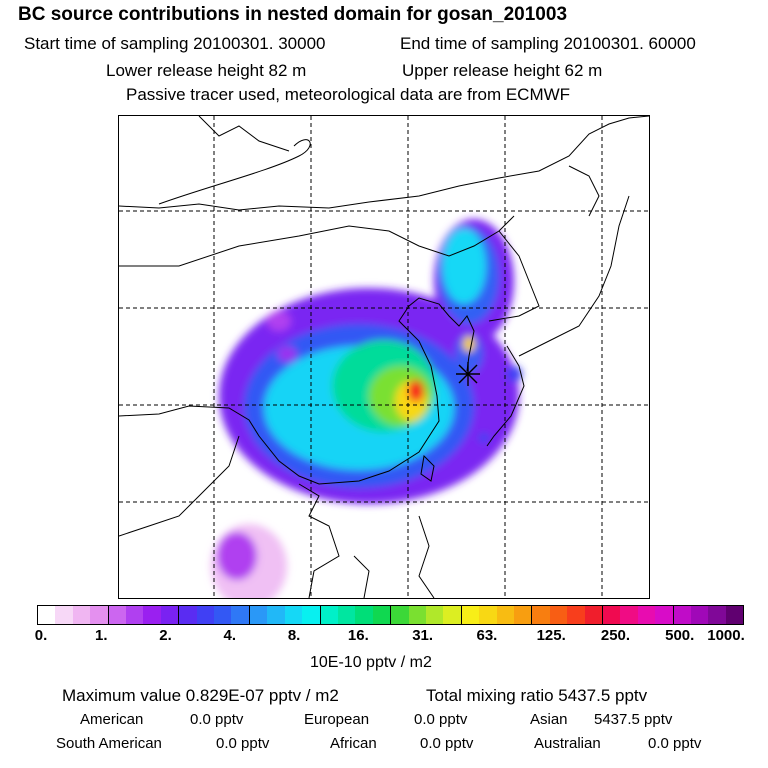 Image resolution: width=768 pixels, height=768 pixels. What do you see at coordinates (487, 635) in the screenshot?
I see `colorbar-tick-label: 63.` at bounding box center [487, 635].